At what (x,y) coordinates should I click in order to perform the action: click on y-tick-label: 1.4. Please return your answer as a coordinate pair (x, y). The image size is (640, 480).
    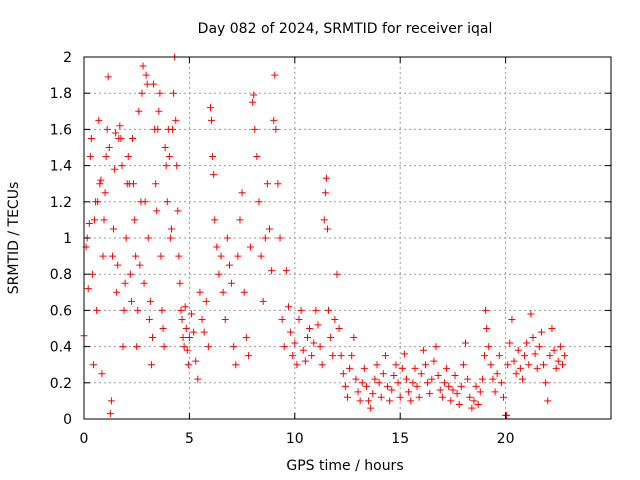
    Looking at the image, I should click on (61, 167).